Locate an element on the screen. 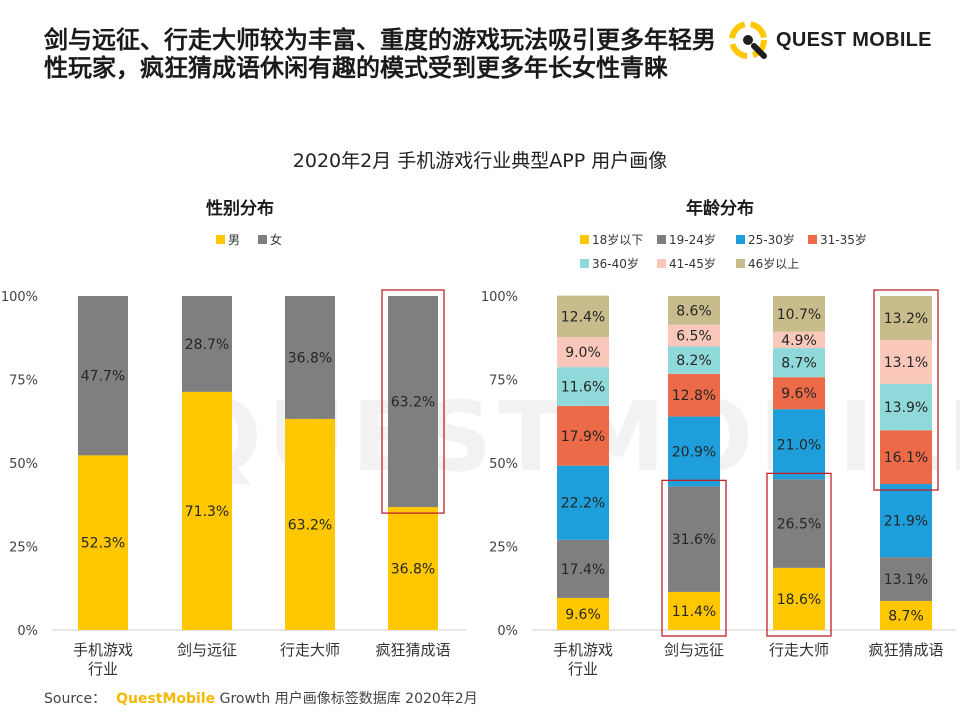 The width and height of the screenshot is (960, 720). data-label-2-1-6: 8.6% is located at coordinates (694, 311).